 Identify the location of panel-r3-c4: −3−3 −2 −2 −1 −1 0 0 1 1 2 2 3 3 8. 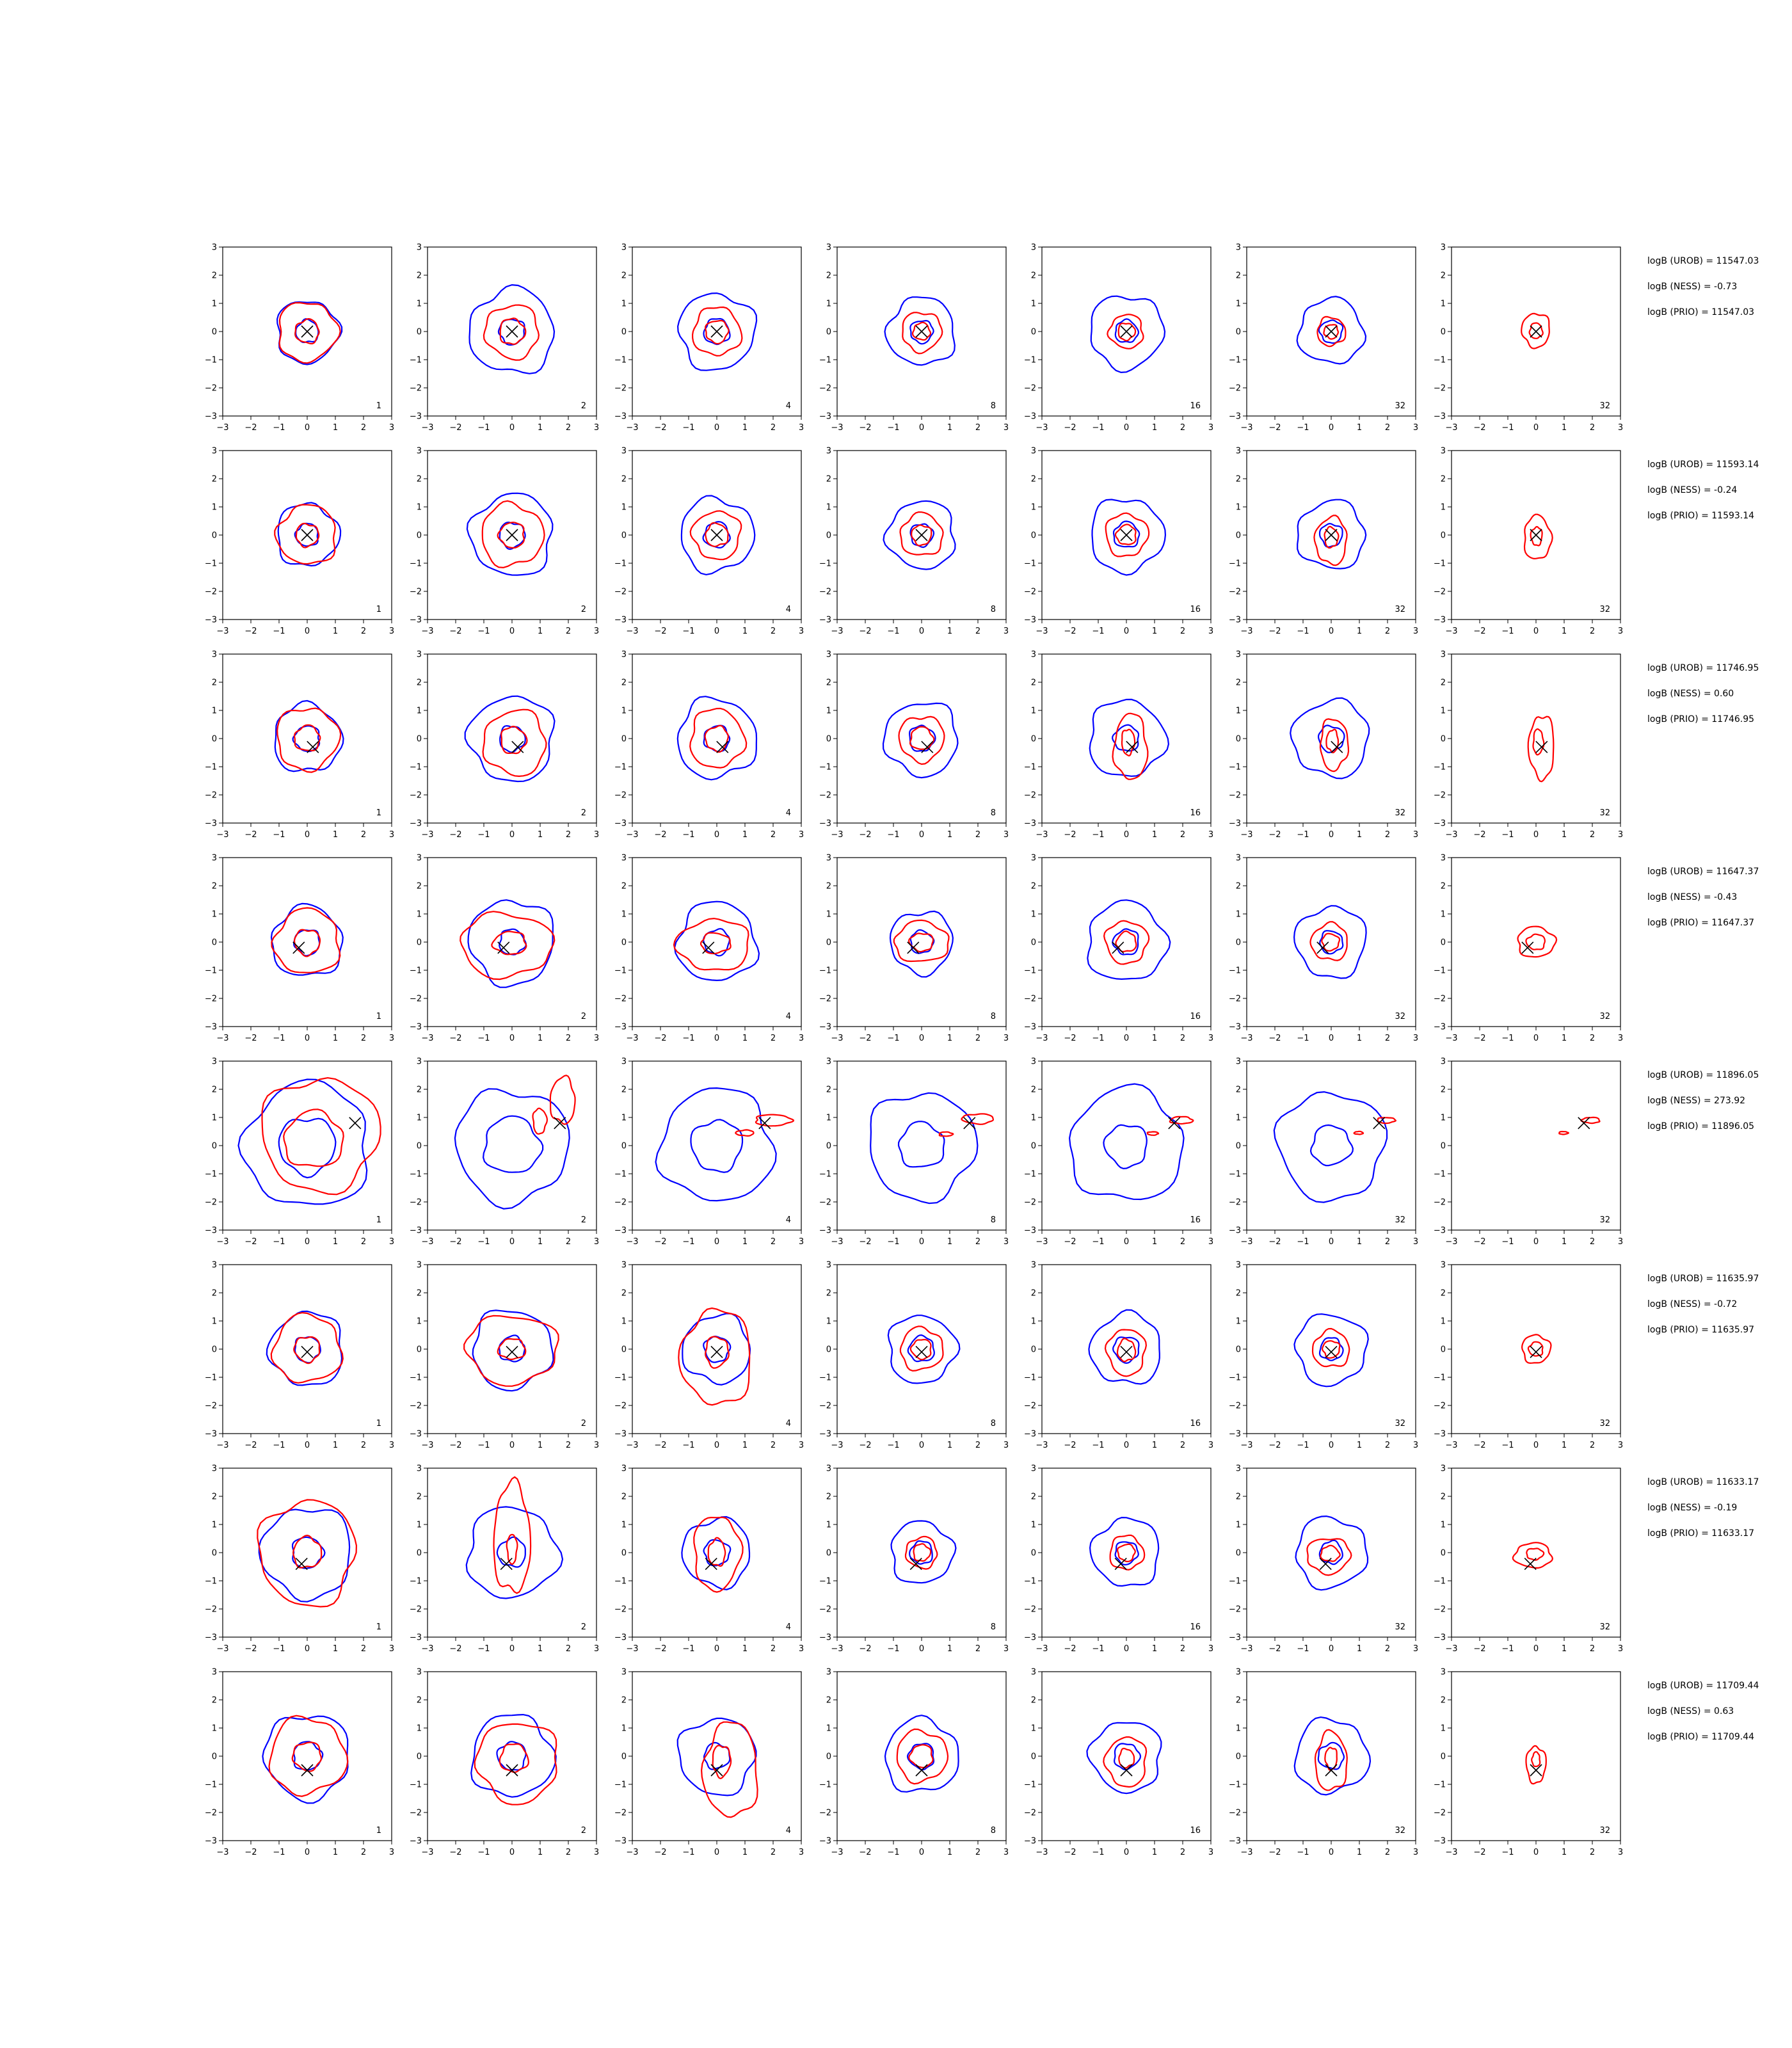
(914, 745).